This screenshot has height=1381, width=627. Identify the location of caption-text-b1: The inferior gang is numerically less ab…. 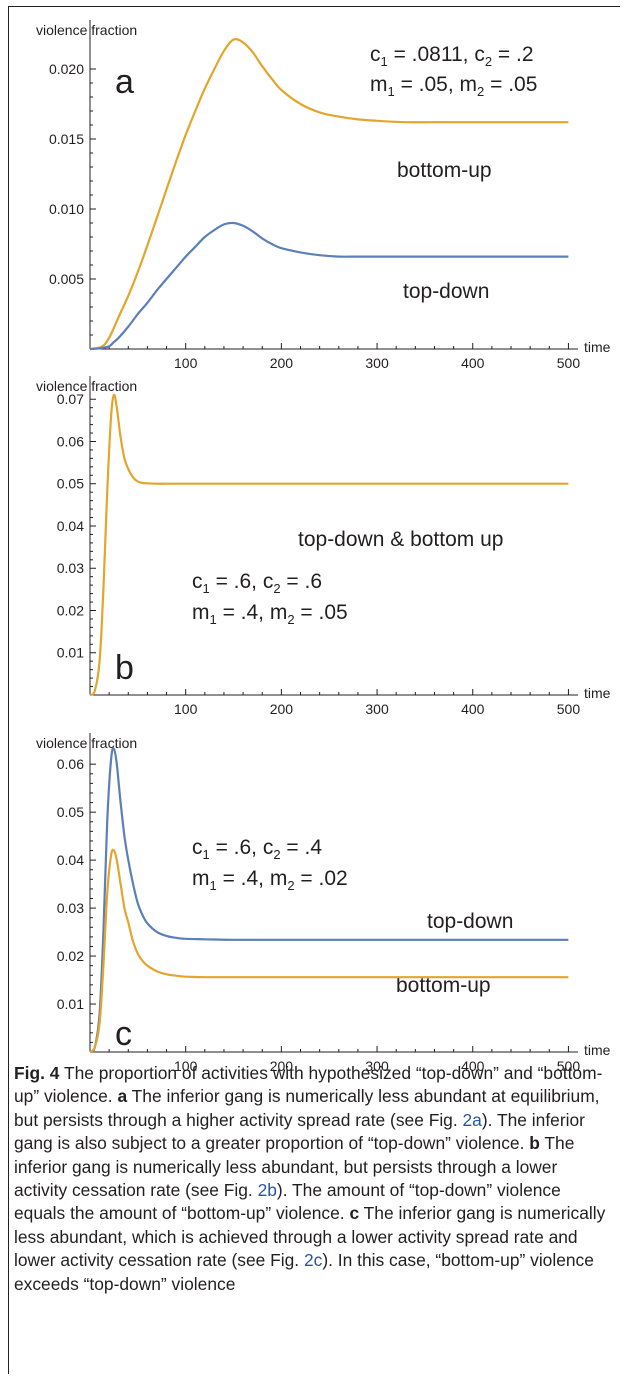
(294, 1167).